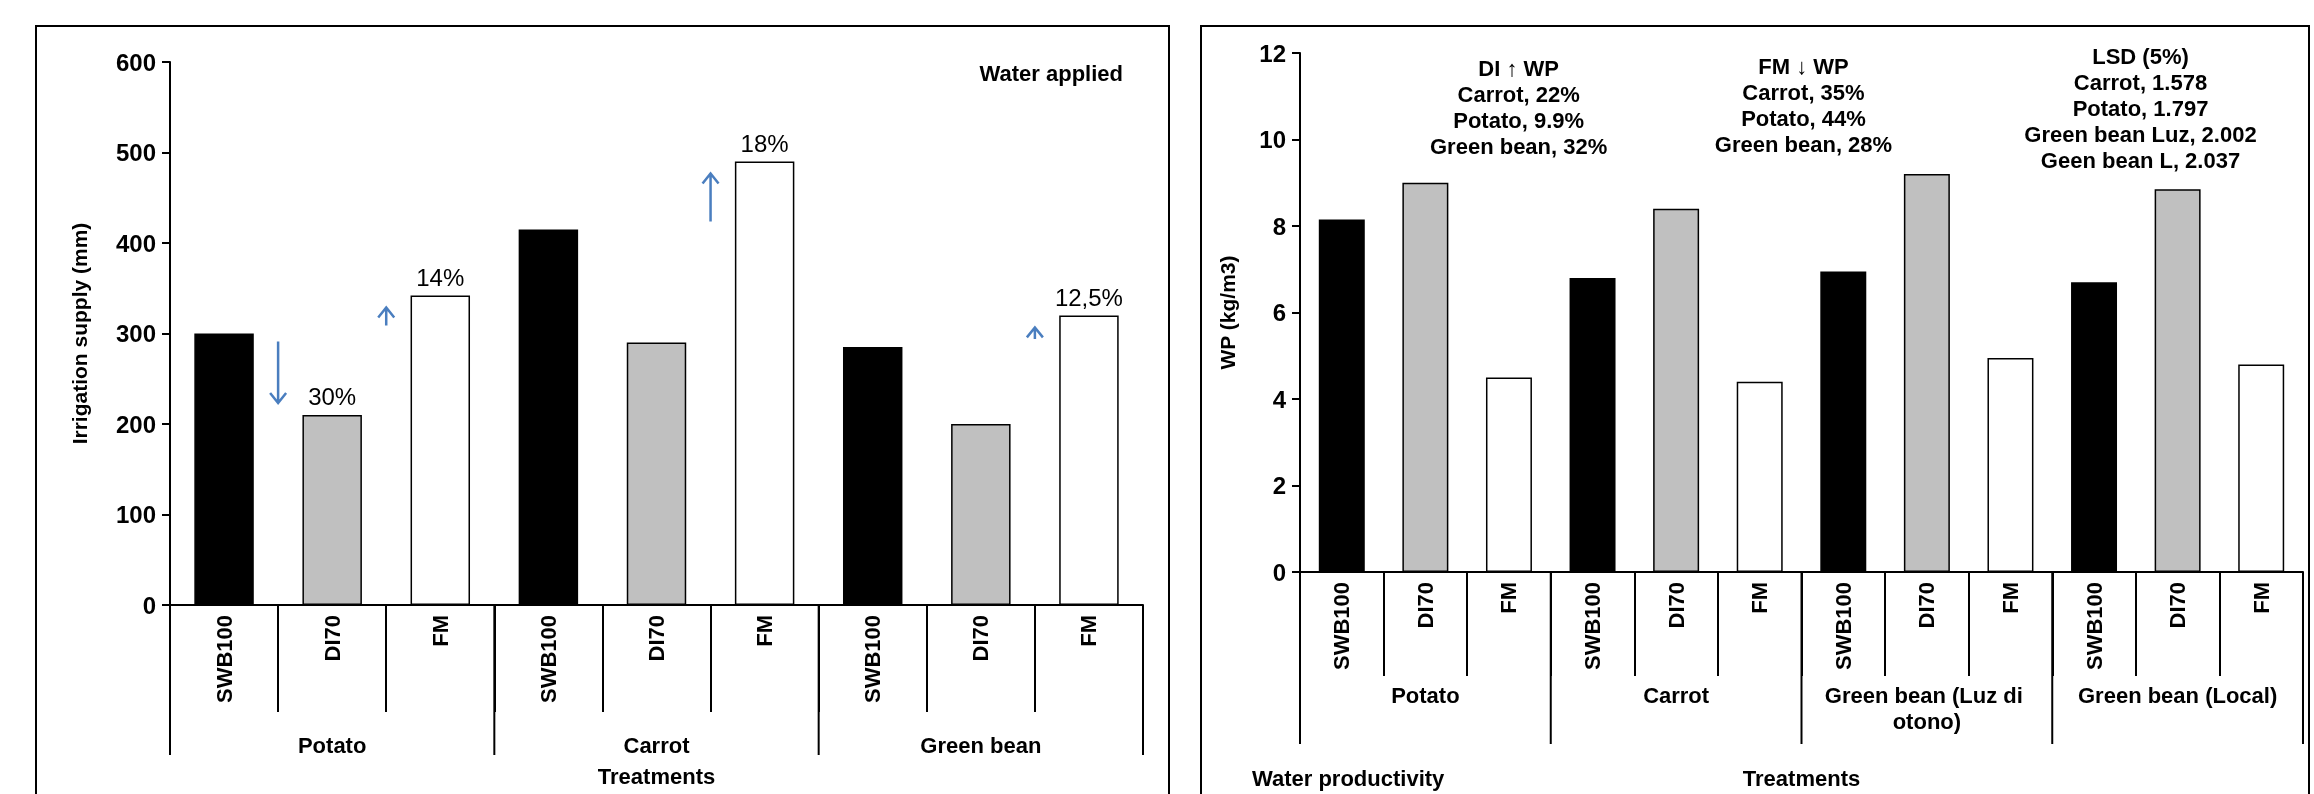  What do you see at coordinates (1088, 297) in the screenshot?
I see `annotation: 12,5%` at bounding box center [1088, 297].